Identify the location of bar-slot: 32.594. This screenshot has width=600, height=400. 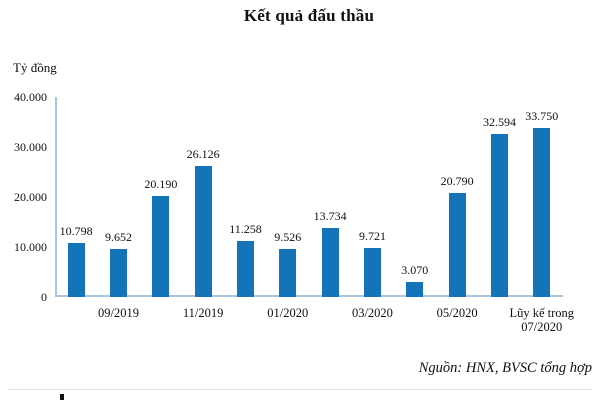
(499, 197).